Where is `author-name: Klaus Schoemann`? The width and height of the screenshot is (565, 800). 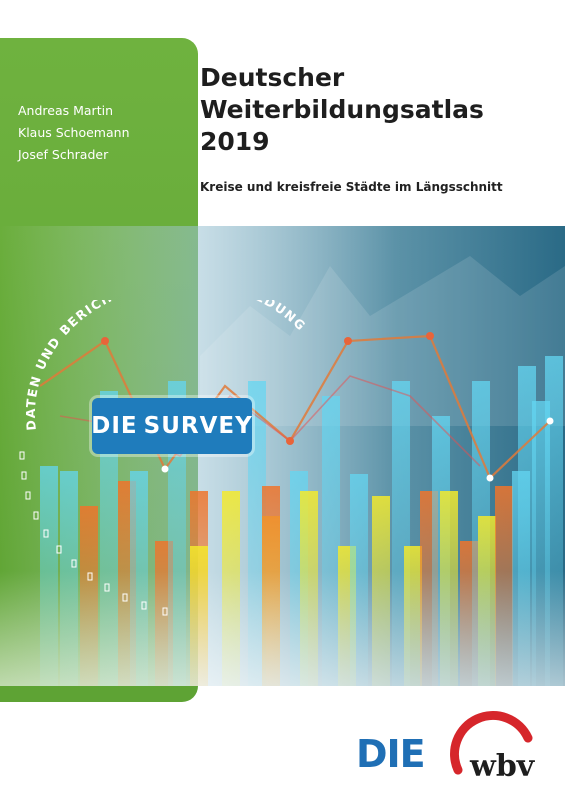
author-name: Klaus Schoemann is located at coordinates (74, 132).